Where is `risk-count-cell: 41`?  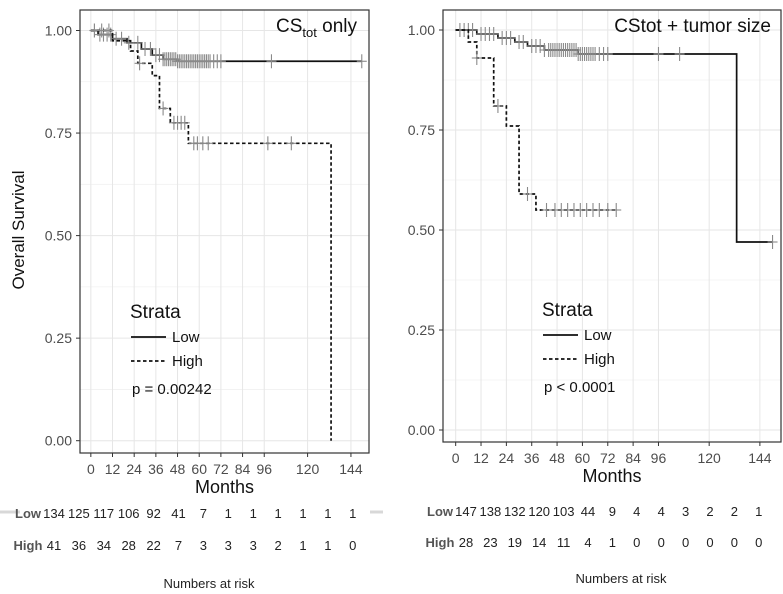
risk-count-cell: 41 is located at coordinates (178, 513).